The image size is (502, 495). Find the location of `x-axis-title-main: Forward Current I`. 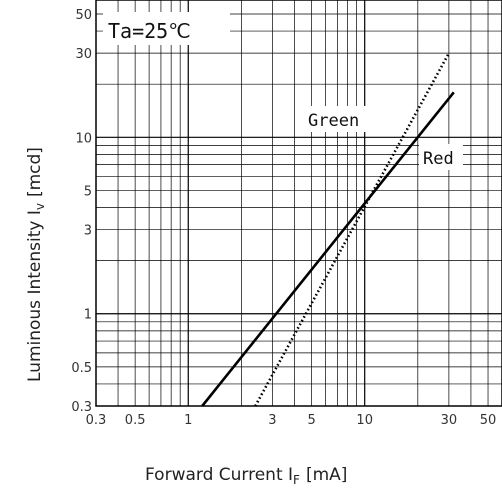

x-axis-title-main: Forward Current I is located at coordinates (219, 475).